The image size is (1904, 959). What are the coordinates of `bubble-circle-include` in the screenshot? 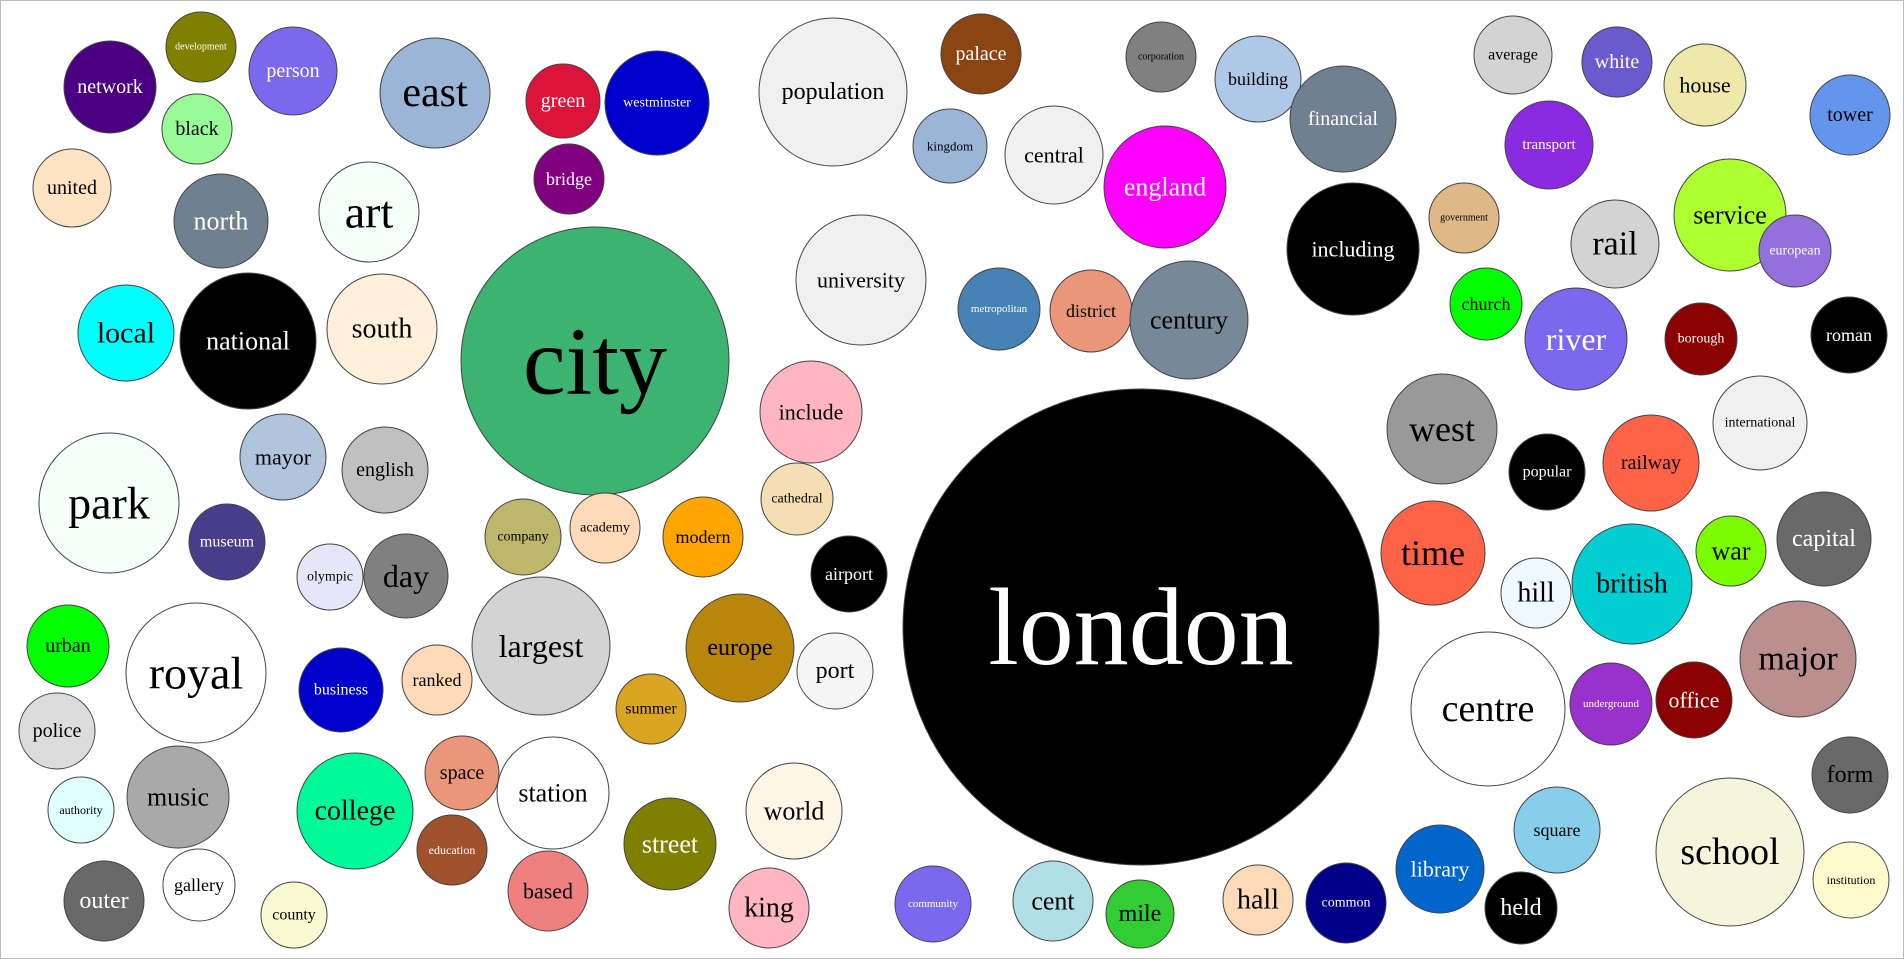 It's located at (811, 412).